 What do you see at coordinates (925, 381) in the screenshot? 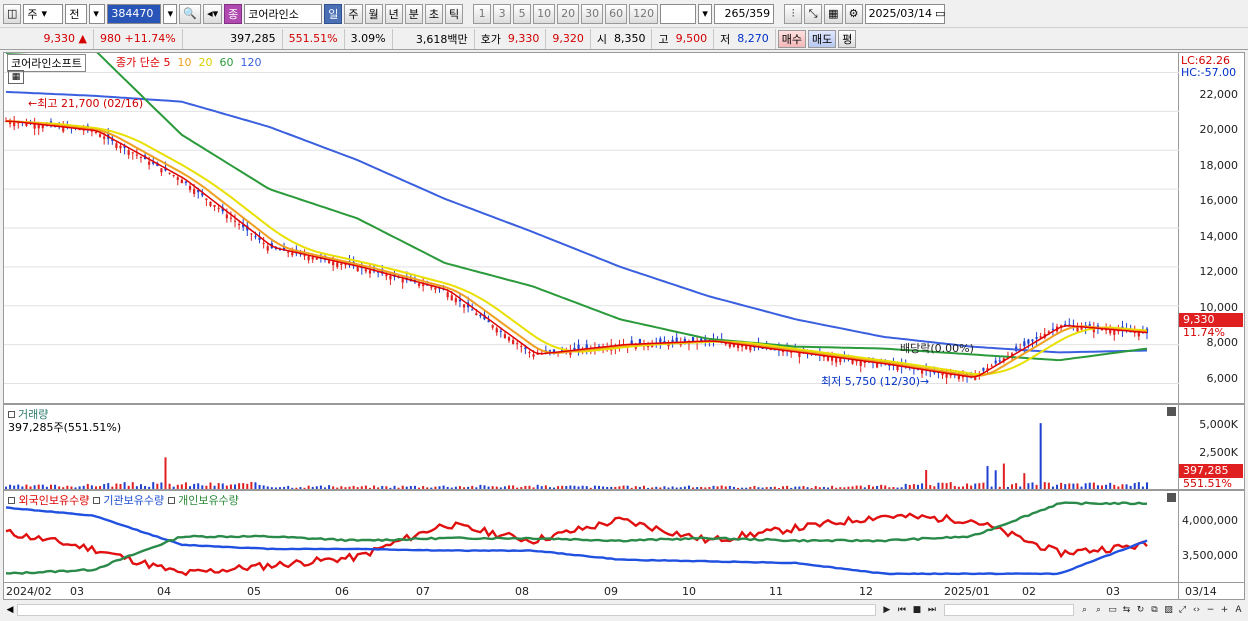
I see `right-arrow-icon: →` at bounding box center [925, 381].